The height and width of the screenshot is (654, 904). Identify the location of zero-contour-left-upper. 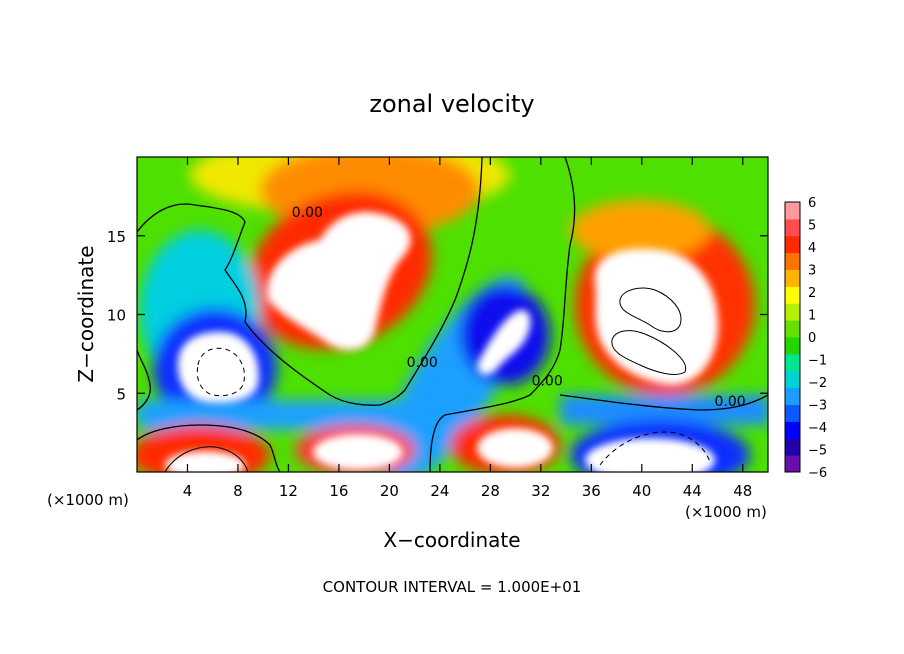
(271, 304).